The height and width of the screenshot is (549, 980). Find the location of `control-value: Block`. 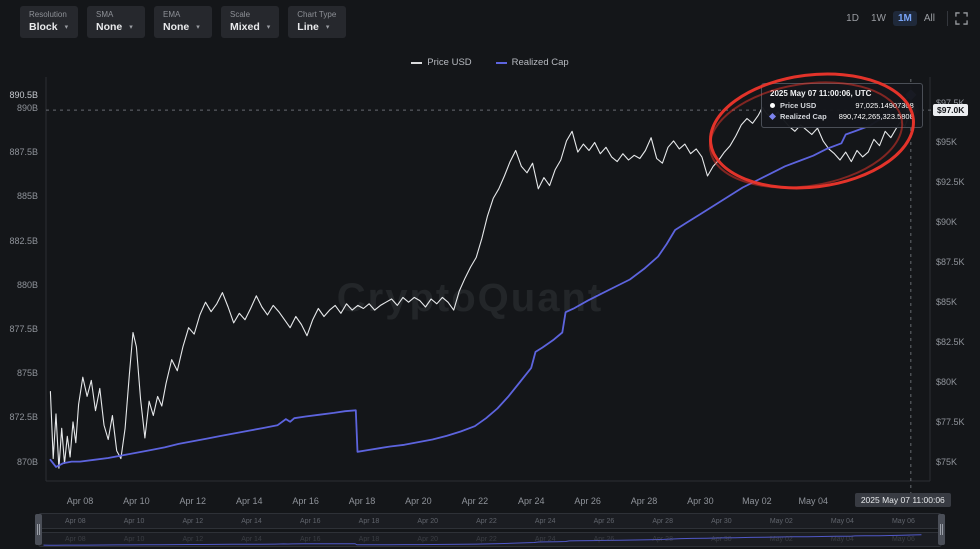

control-value: Block is located at coordinates (43, 27).